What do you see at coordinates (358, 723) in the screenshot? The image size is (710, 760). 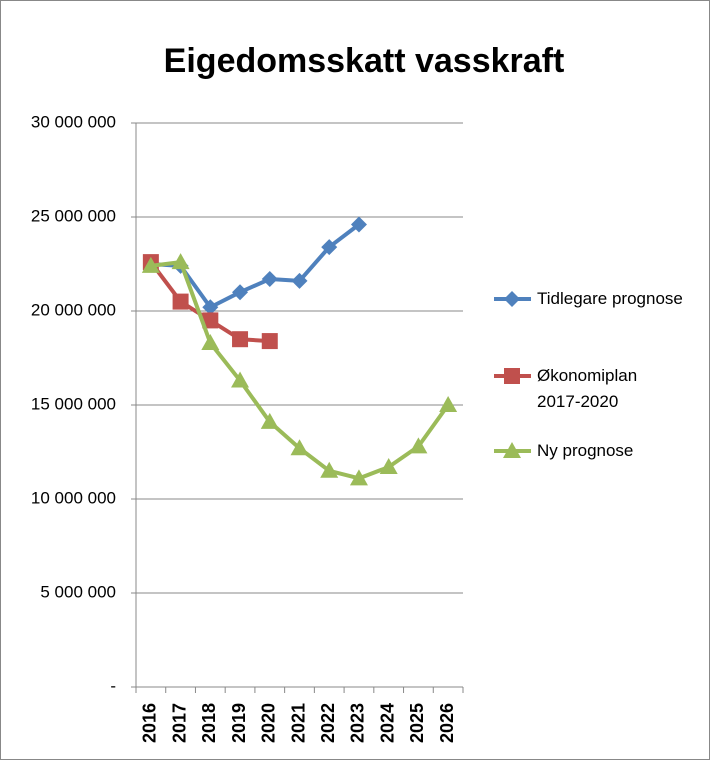 I see `x-tick-label: 2023` at bounding box center [358, 723].